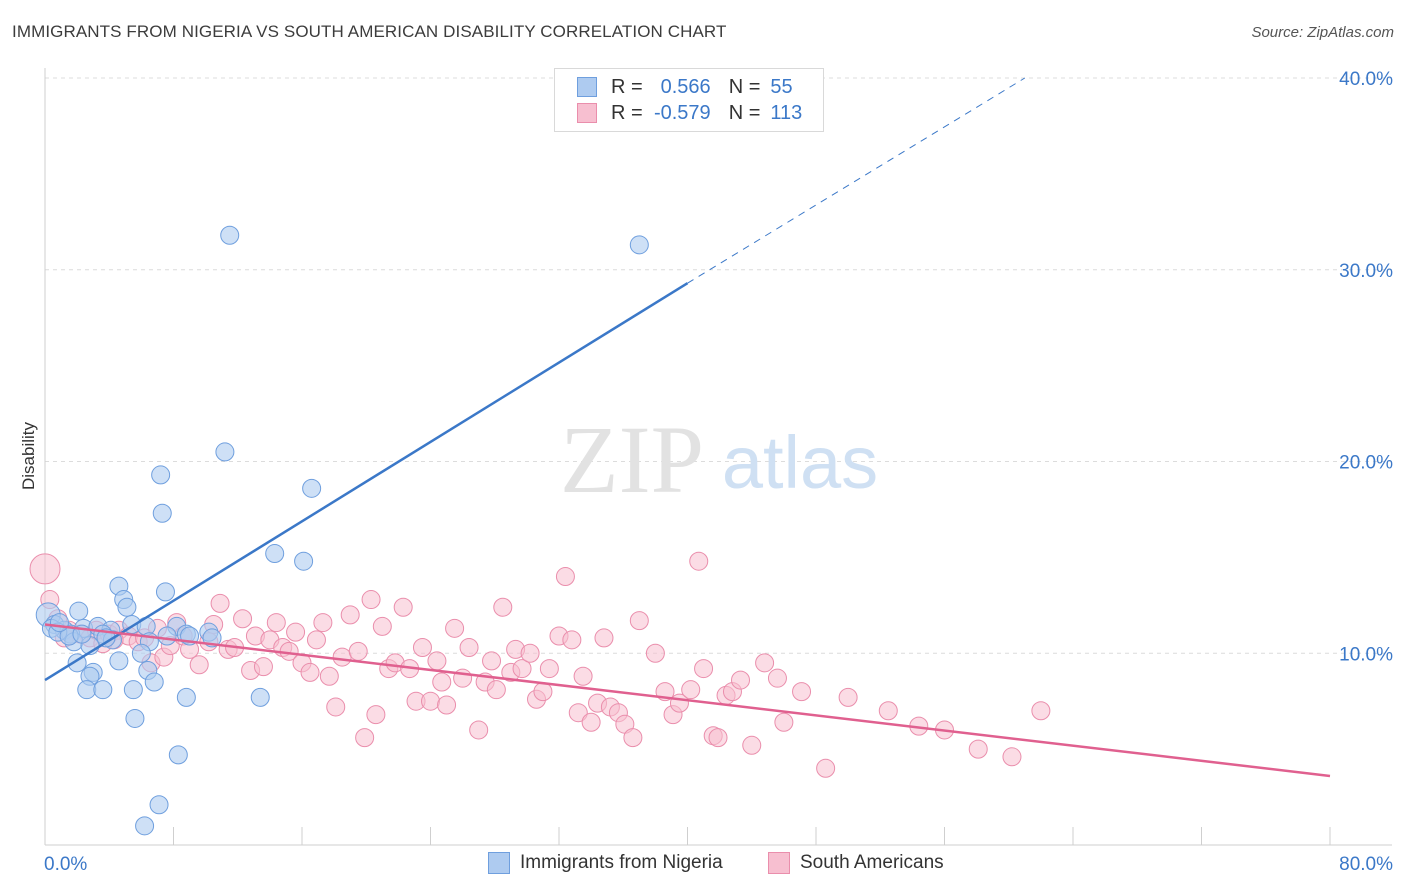 The width and height of the screenshot is (1406, 892). What do you see at coordinates (800, 462) in the screenshot?
I see `watermark-atlas: atlas` at bounding box center [800, 462].